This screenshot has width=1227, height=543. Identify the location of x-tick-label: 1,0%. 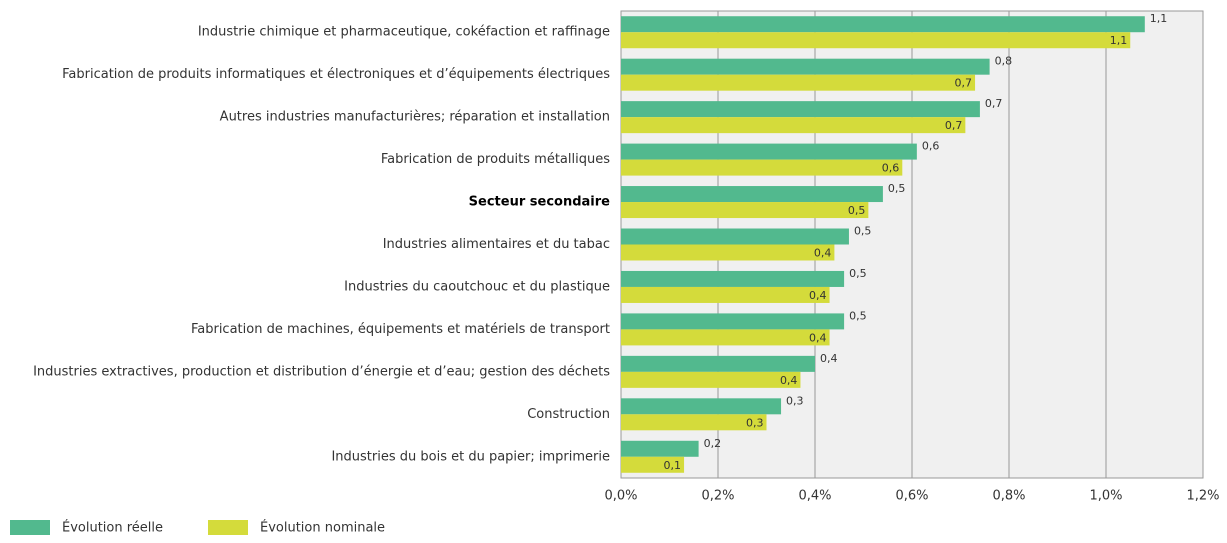
(1105, 496).